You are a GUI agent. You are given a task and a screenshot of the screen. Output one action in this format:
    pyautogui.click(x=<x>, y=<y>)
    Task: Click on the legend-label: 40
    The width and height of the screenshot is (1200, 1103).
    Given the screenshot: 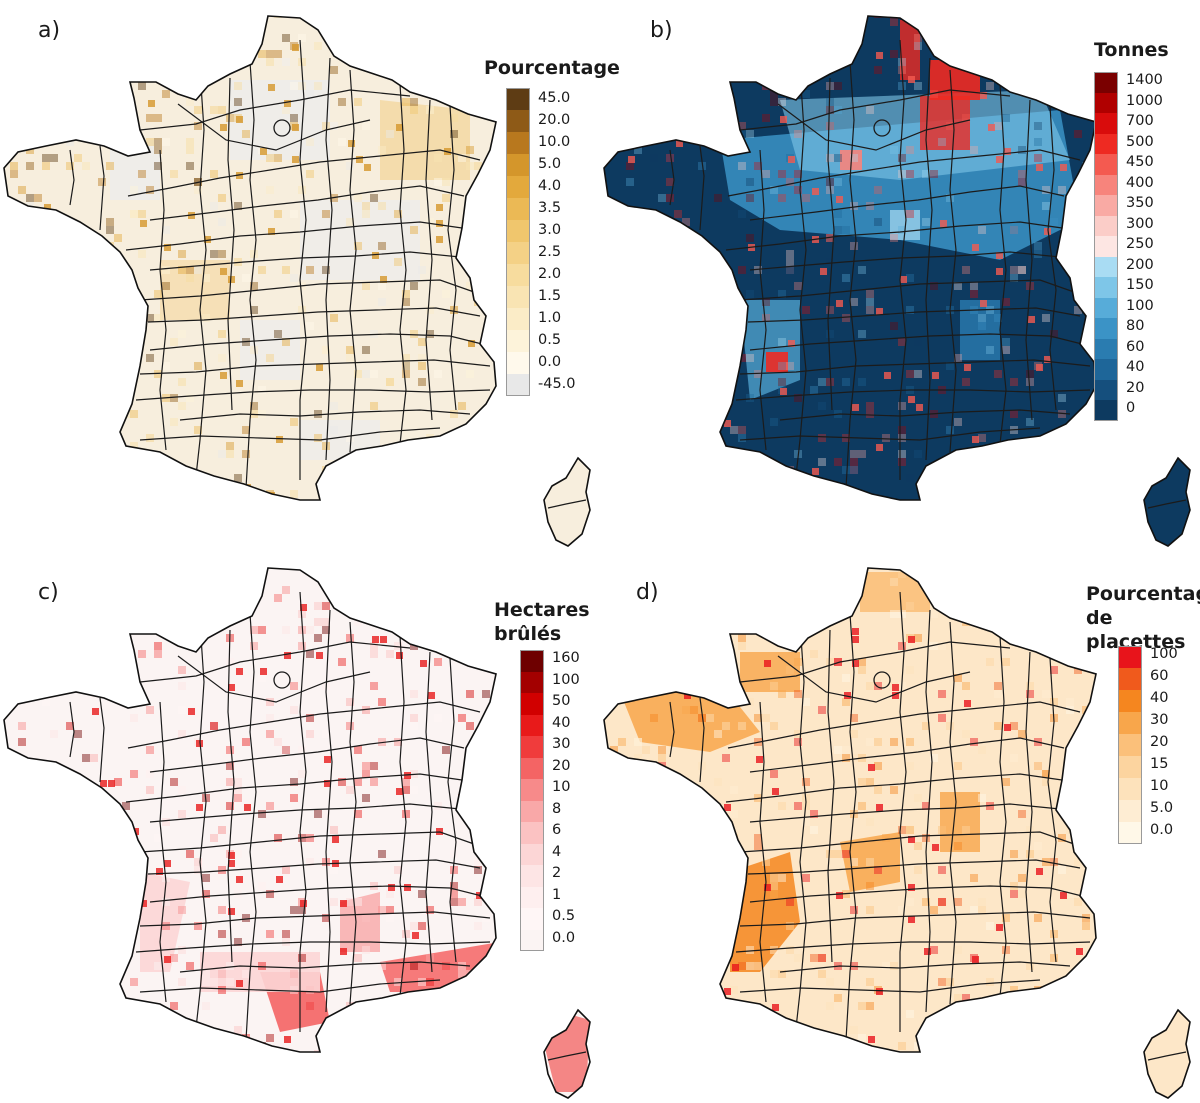 What is the action you would take?
    pyautogui.click(x=1159, y=698)
    